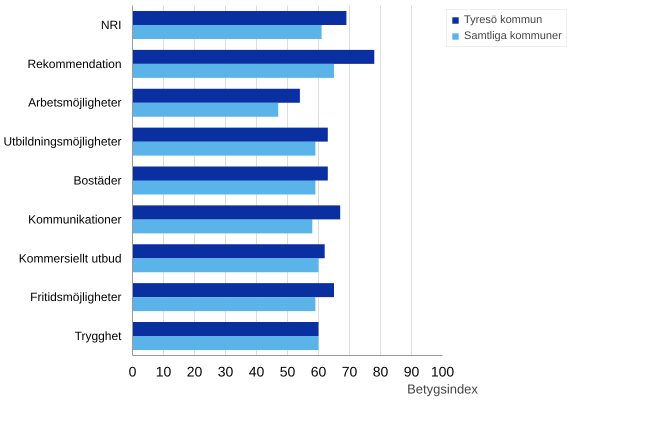  Describe the element at coordinates (62, 141) in the screenshot. I see `y-tick-label: Utbildningsmöjligheter` at that location.